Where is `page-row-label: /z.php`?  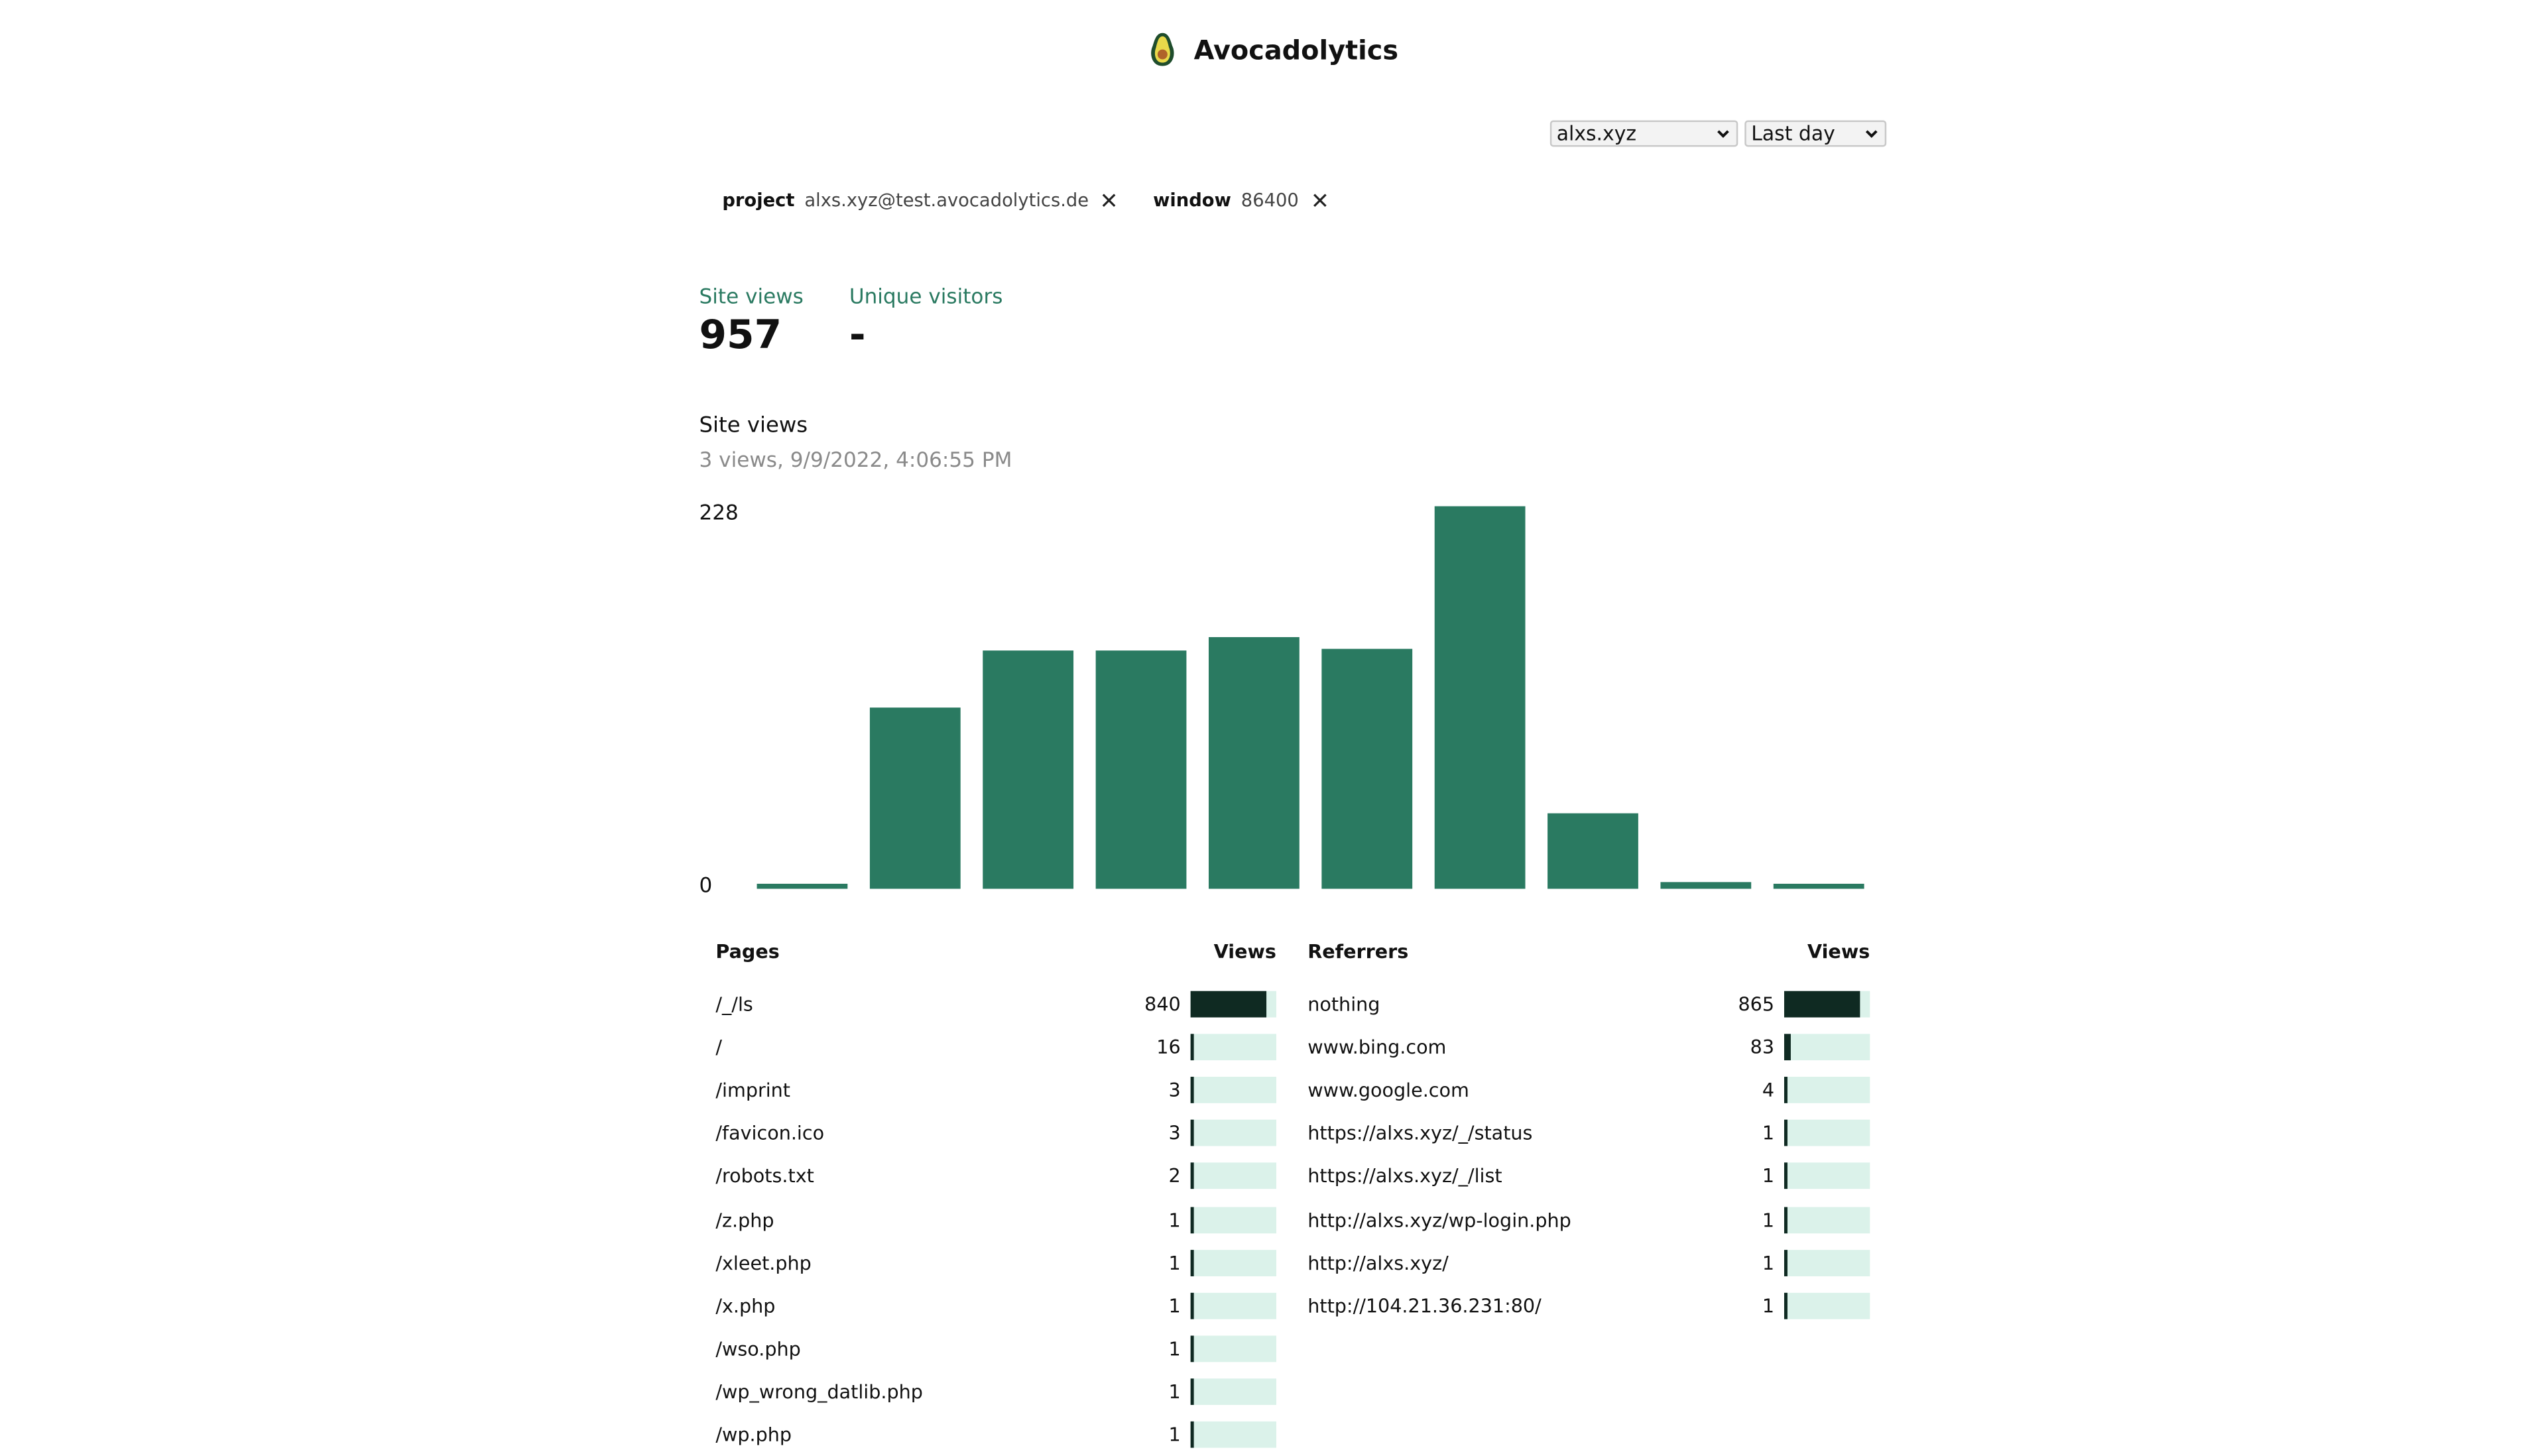 page-row-label: /z.php is located at coordinates (744, 1219).